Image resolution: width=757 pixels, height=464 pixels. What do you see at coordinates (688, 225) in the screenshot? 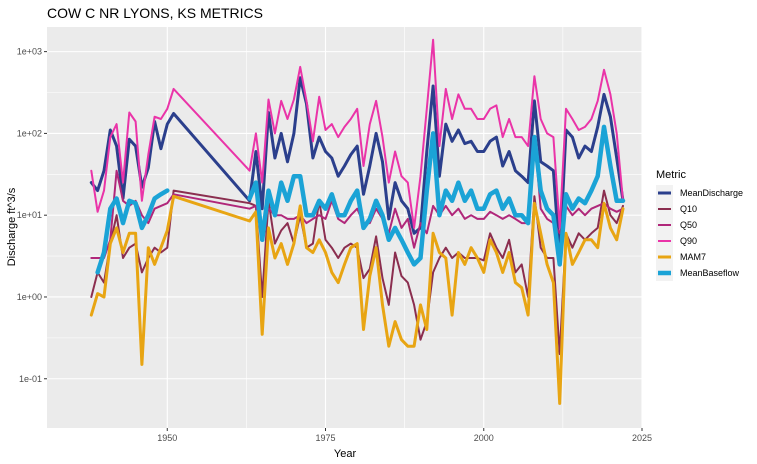
I see `legend-label-q50: Q50` at bounding box center [688, 225].